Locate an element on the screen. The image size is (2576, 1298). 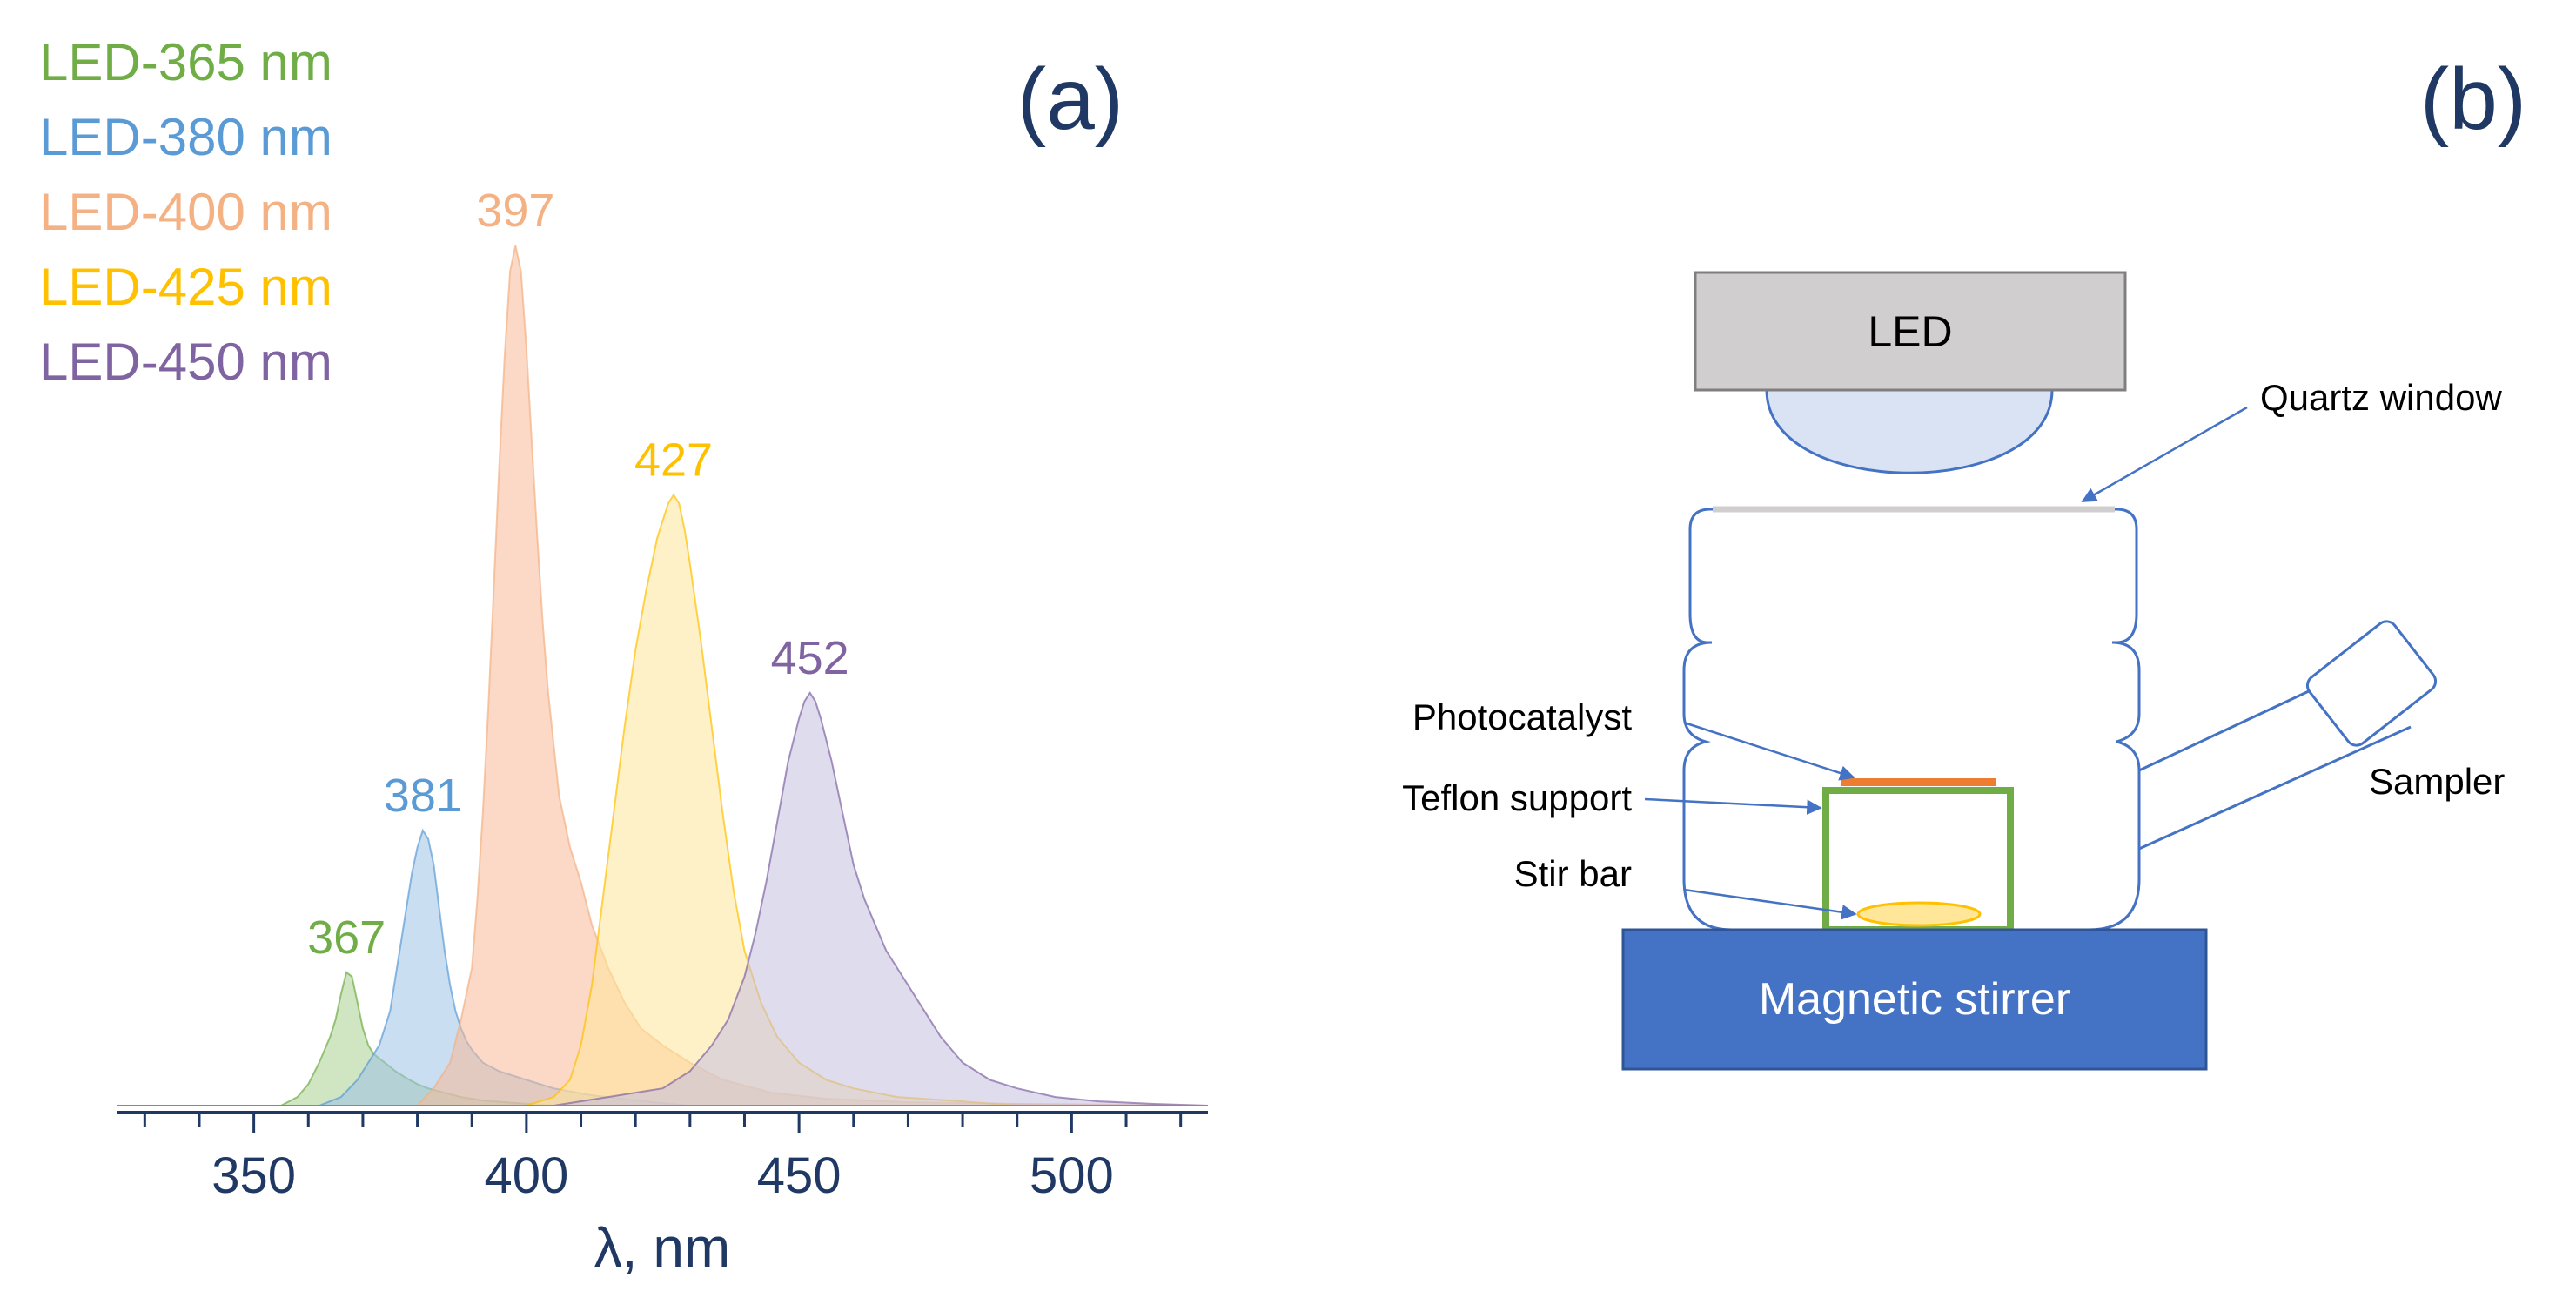
stir-bar is located at coordinates (1919, 914).